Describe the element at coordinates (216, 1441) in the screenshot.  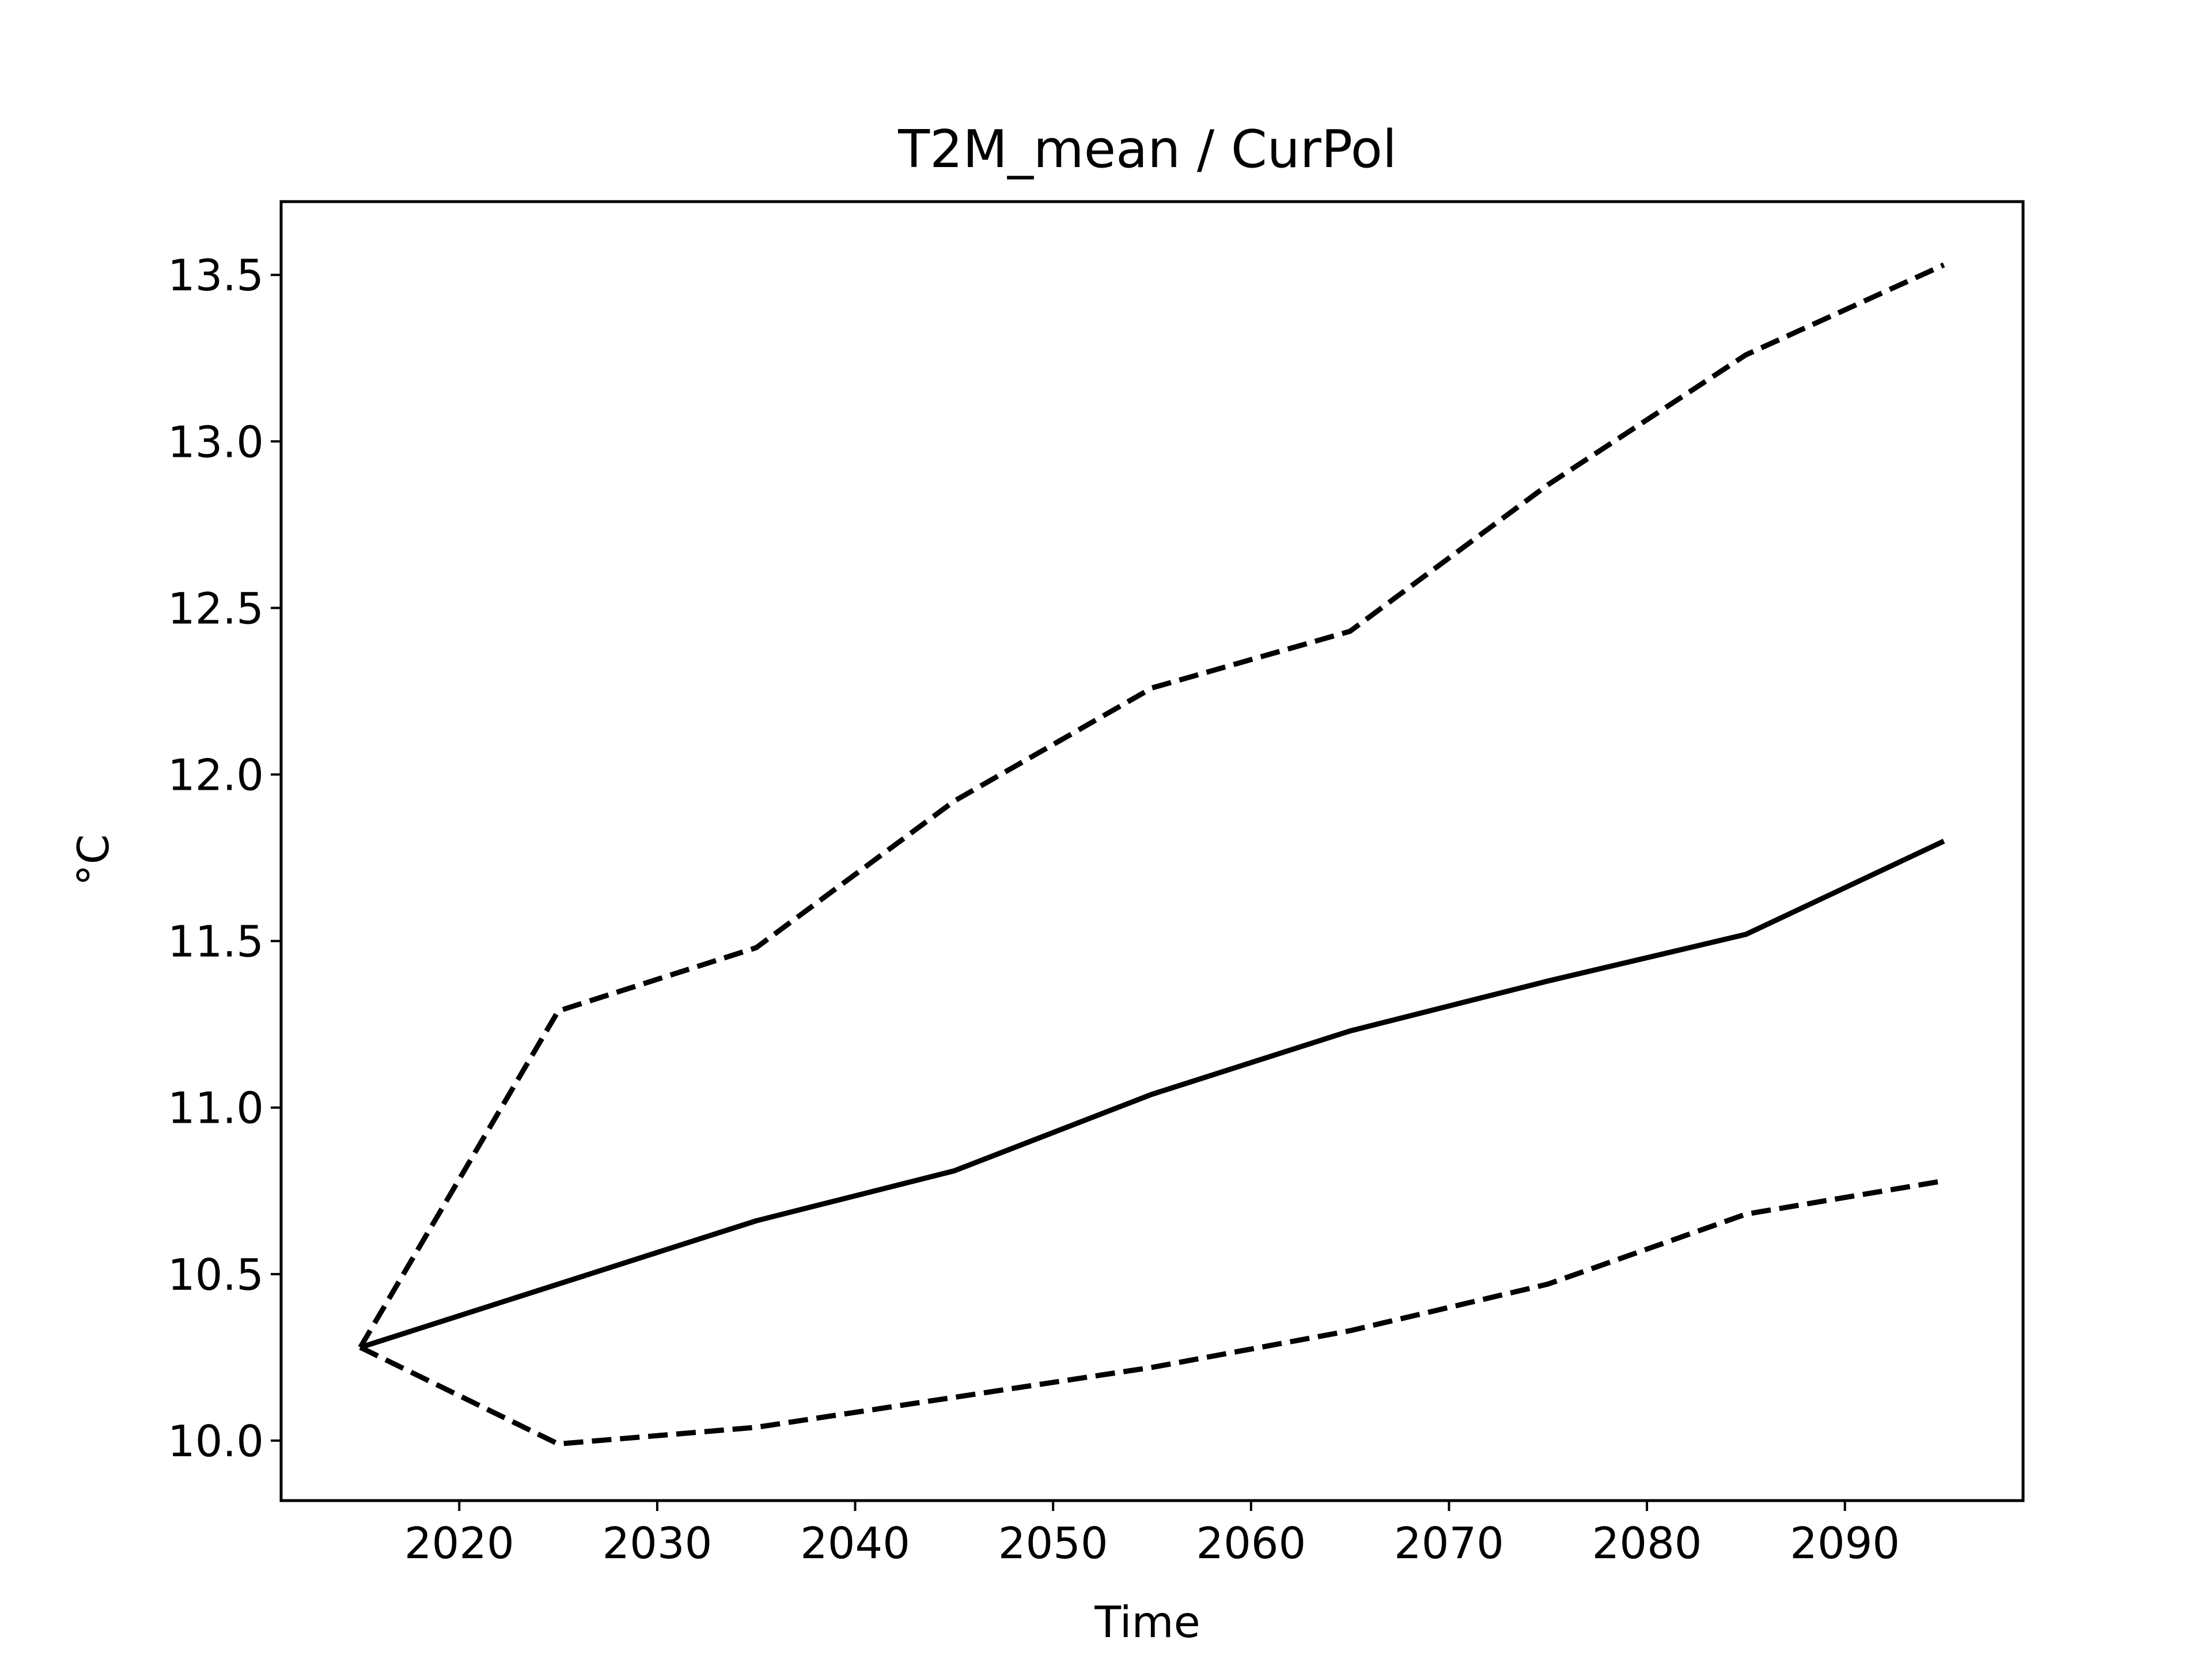
I see `y-tick-label: 10.0` at that location.